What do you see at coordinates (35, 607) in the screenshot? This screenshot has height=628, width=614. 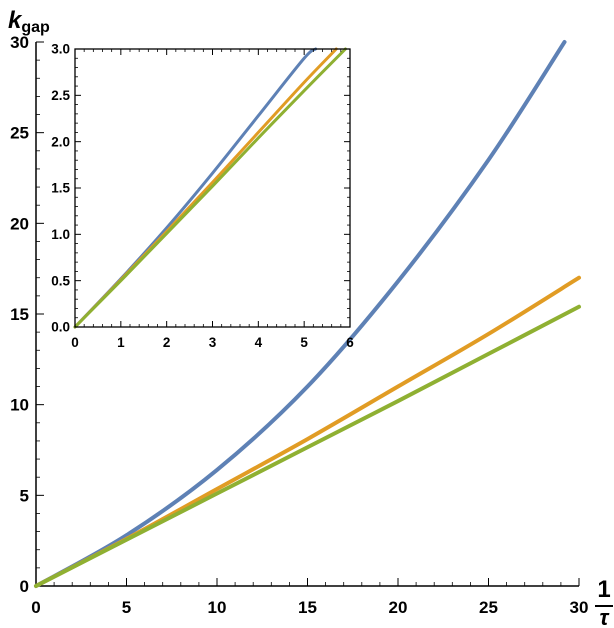 I see `main-x-tick-label: 0` at bounding box center [35, 607].